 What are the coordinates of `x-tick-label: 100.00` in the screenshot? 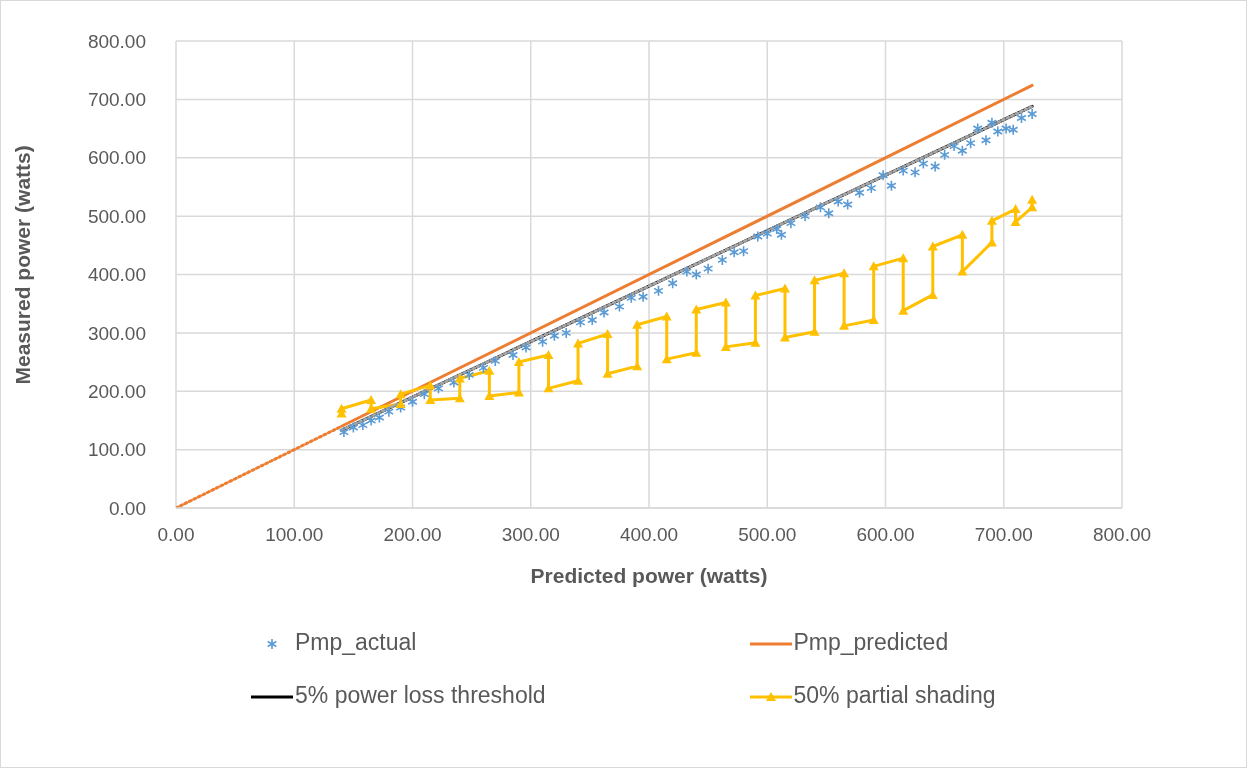 It's located at (294, 535).